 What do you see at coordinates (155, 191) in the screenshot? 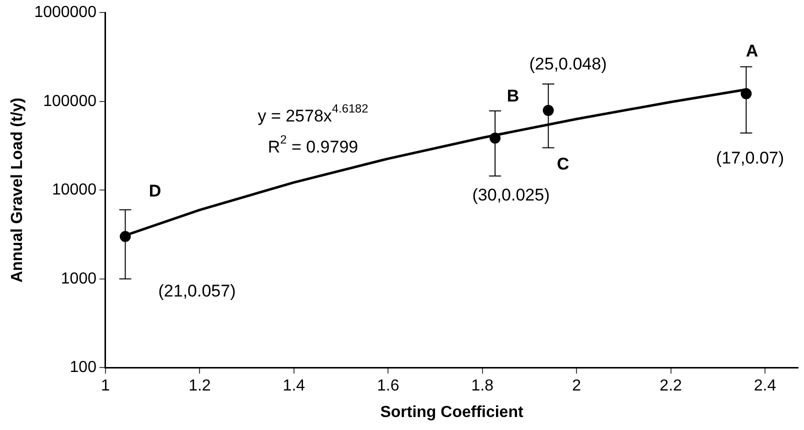
I see `annotation: D` at bounding box center [155, 191].